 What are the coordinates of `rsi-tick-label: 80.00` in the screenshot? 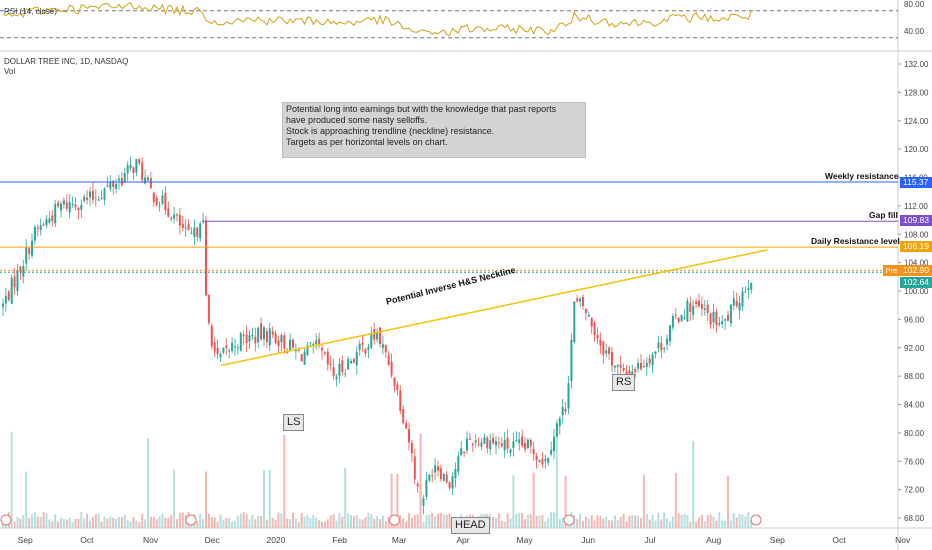 It's located at (914, 4).